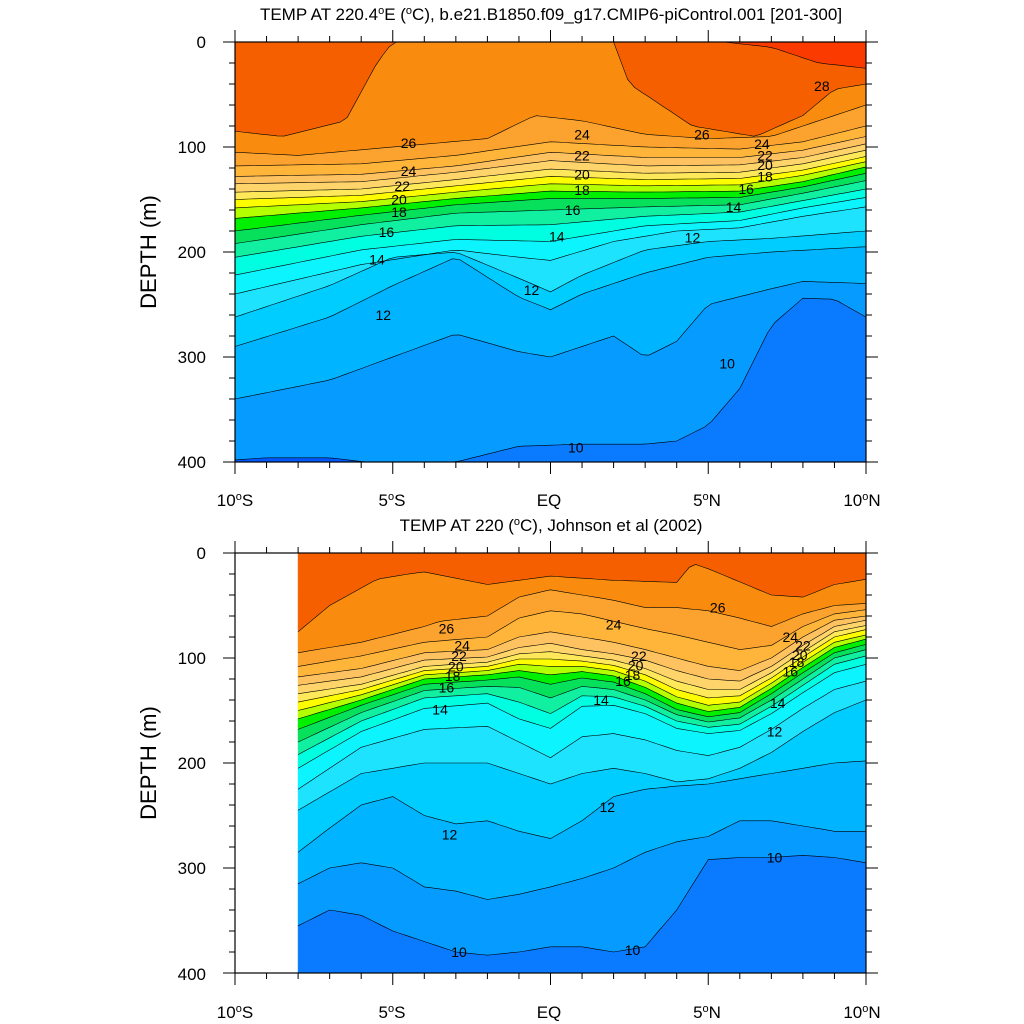 This screenshot has height=1024, width=1024. What do you see at coordinates (582, 806) in the screenshot?
I see `isotherm-12C` at bounding box center [582, 806].